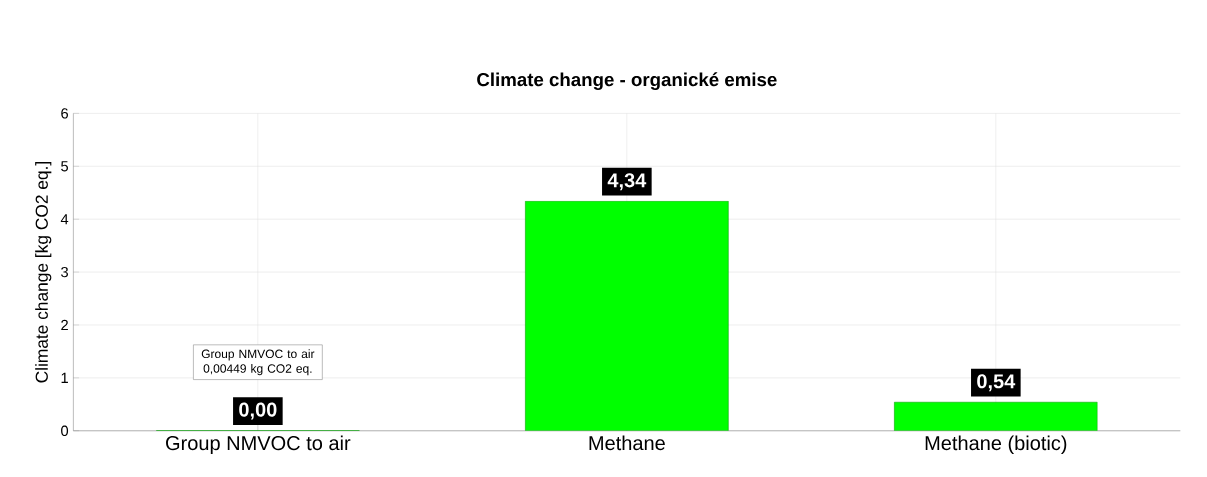 The image size is (1207, 477). What do you see at coordinates (65, 430) in the screenshot?
I see `y-tick-label: 0` at bounding box center [65, 430].